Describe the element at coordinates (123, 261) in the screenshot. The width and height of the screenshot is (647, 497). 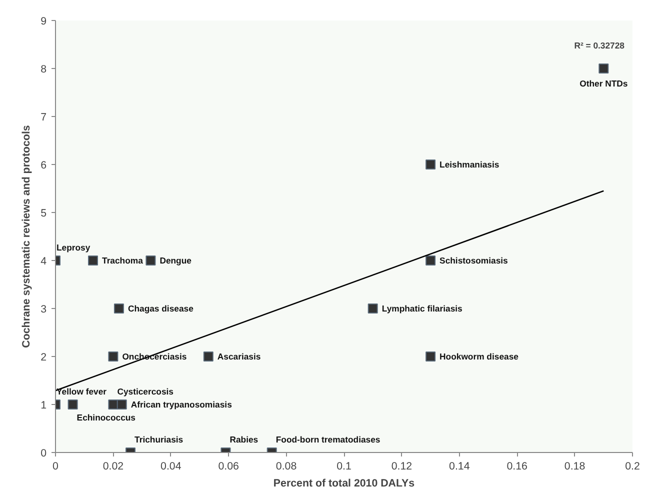
I see `annotation: Trachoma` at that location.